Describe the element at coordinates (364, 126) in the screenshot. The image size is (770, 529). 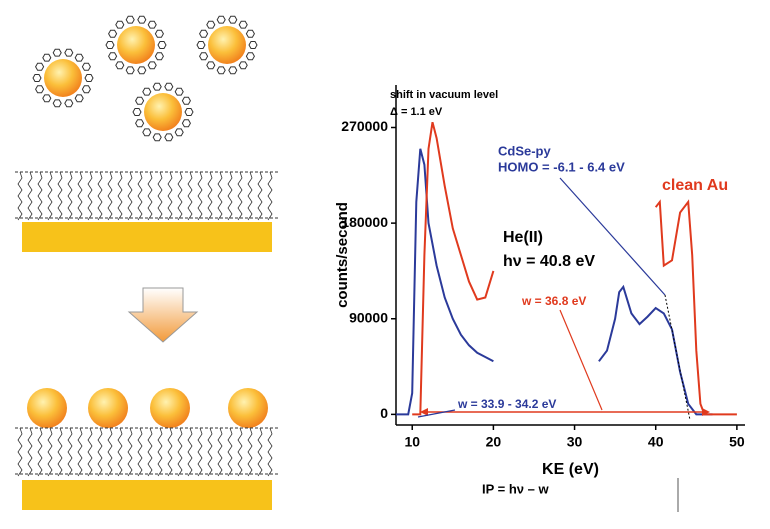
I see `y-tick-label: 270000` at that location.